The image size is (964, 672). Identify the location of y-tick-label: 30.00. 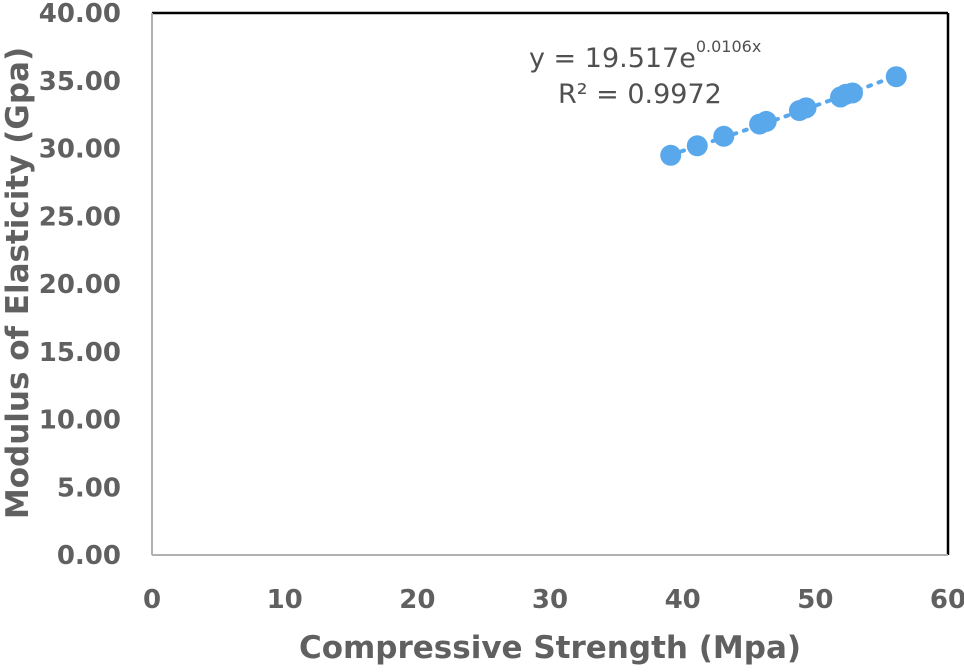
(80, 150).